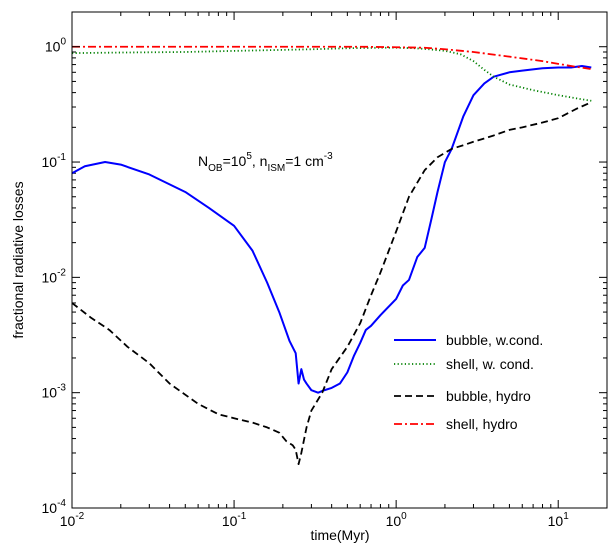 The height and width of the screenshot is (543, 608). I want to click on annotation-m-sub: ISM, so click(276, 168).